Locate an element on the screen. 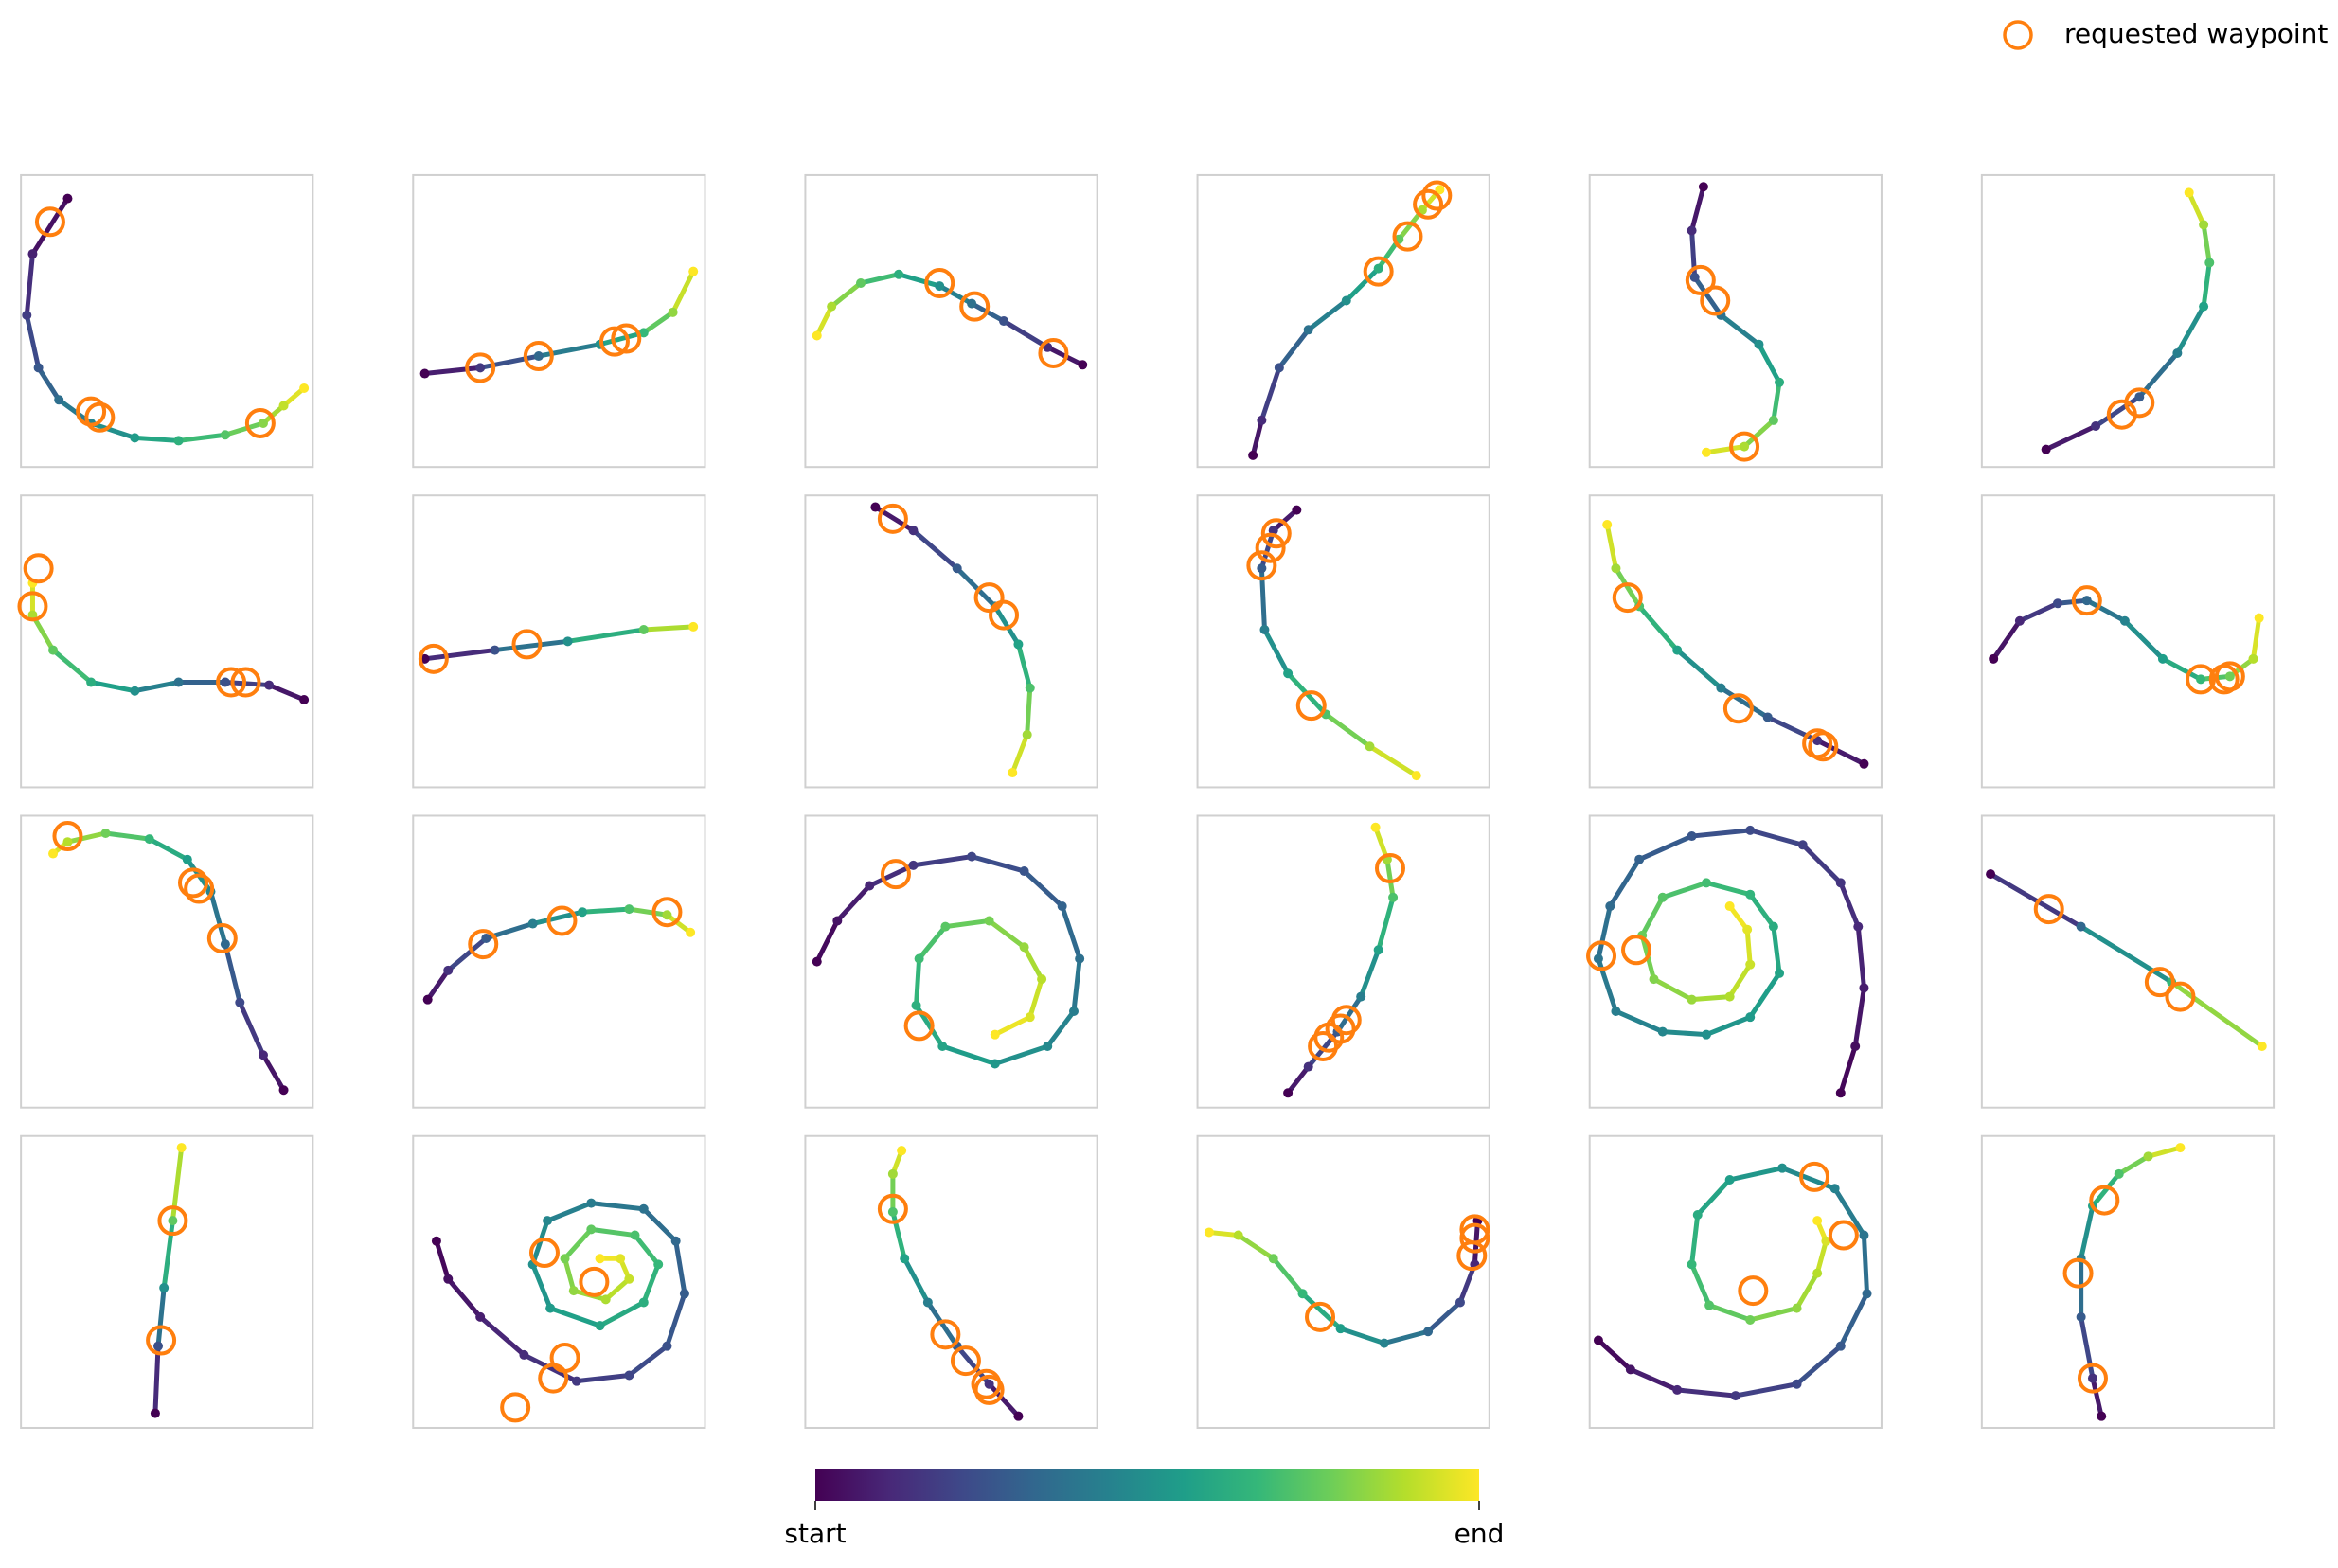 The height and width of the screenshot is (1568, 2338). legend-label: requested waypoint is located at coordinates (2196, 33).